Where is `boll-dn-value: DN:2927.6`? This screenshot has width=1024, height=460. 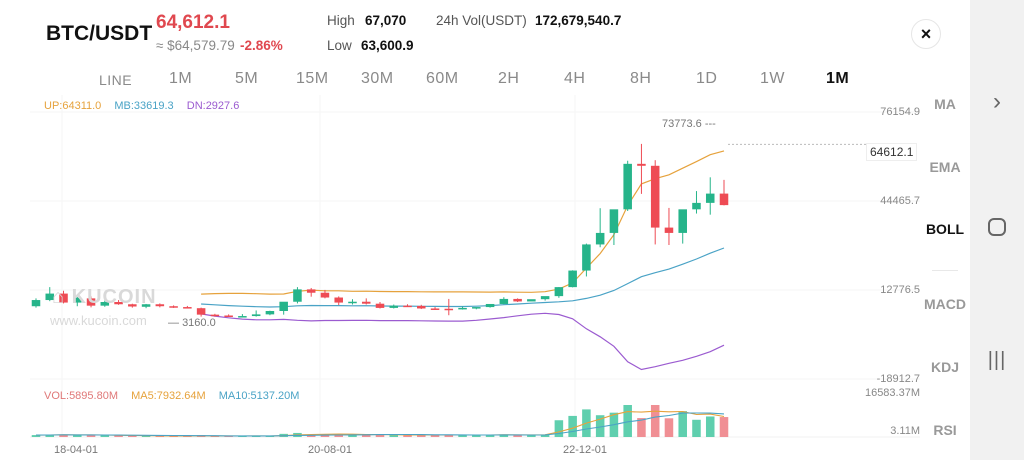 boll-dn-value: DN:2927.6 is located at coordinates (213, 106).